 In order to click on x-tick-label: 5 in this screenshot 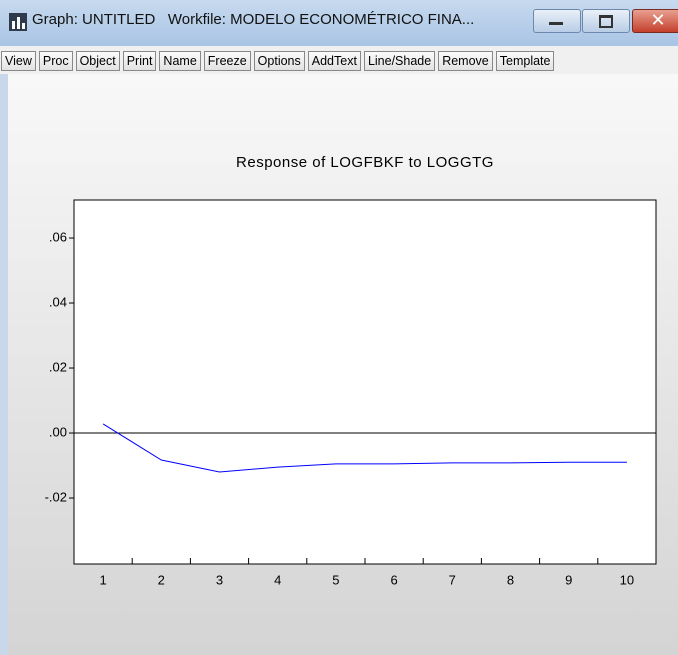, I will do `click(335, 579)`.